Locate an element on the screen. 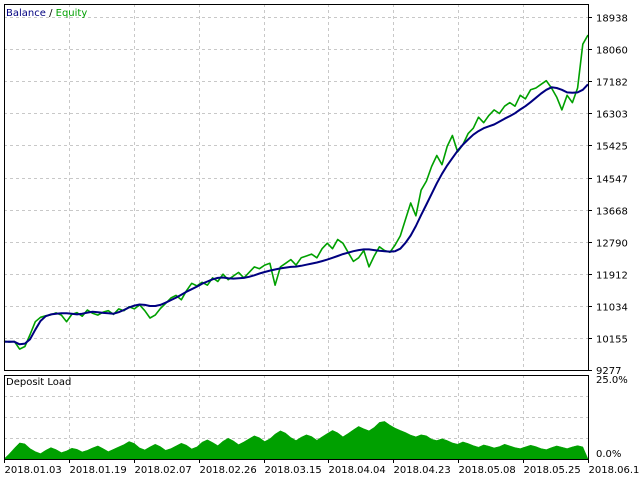 Image resolution: width=640 pixels, height=480 pixels. y-tick-label: 17182 is located at coordinates (612, 83).